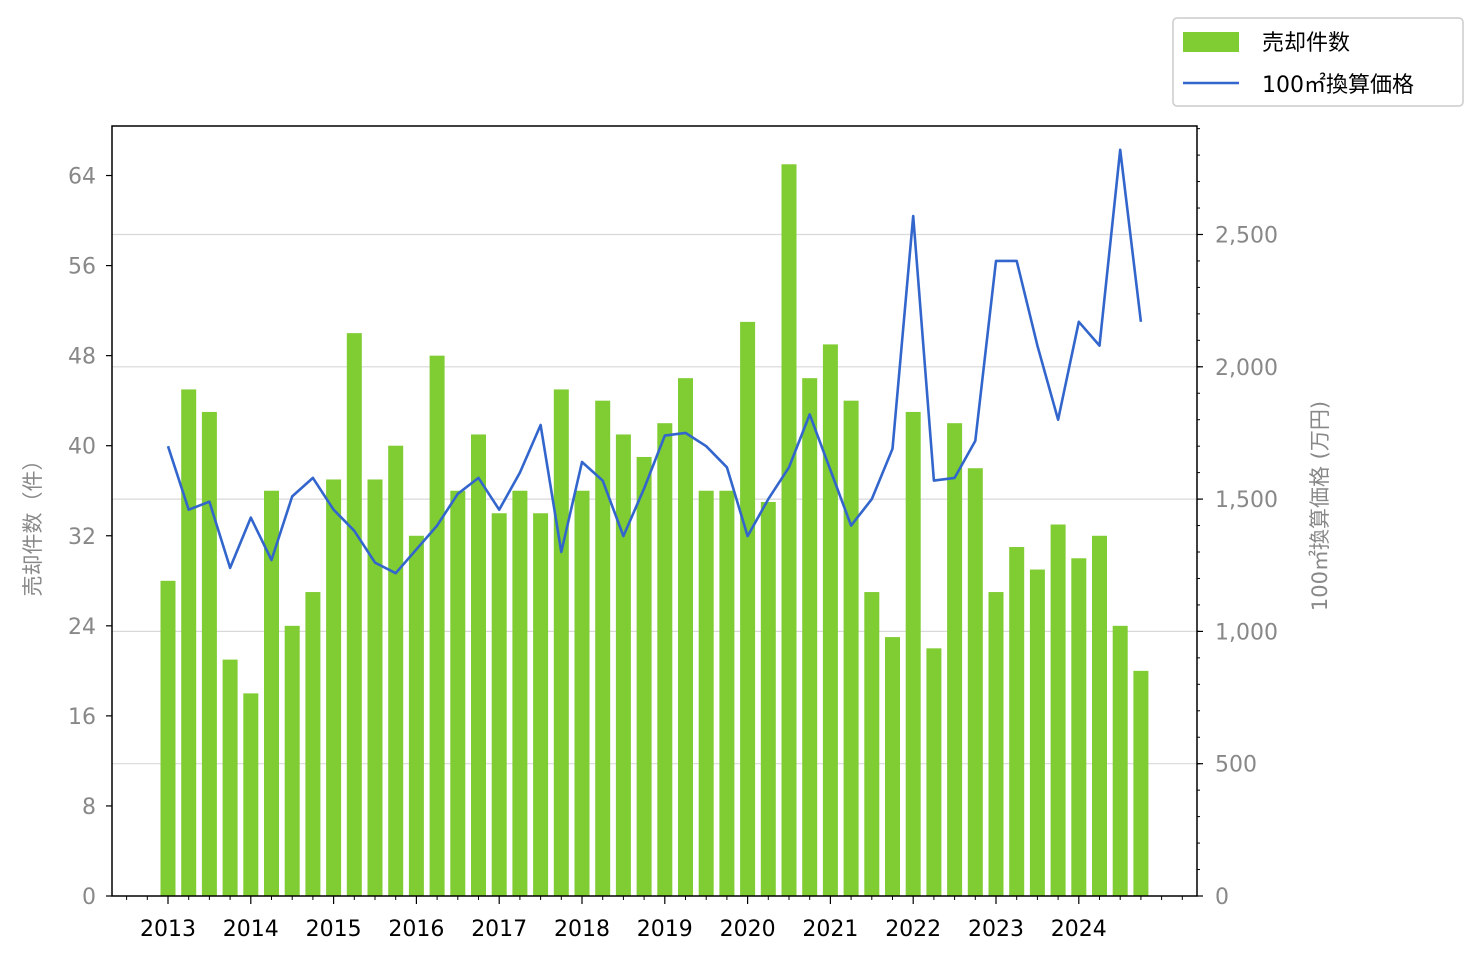 The width and height of the screenshot is (1483, 961). Describe the element at coordinates (416, 929) in the screenshot. I see `x-tick-label: 2016` at that location.